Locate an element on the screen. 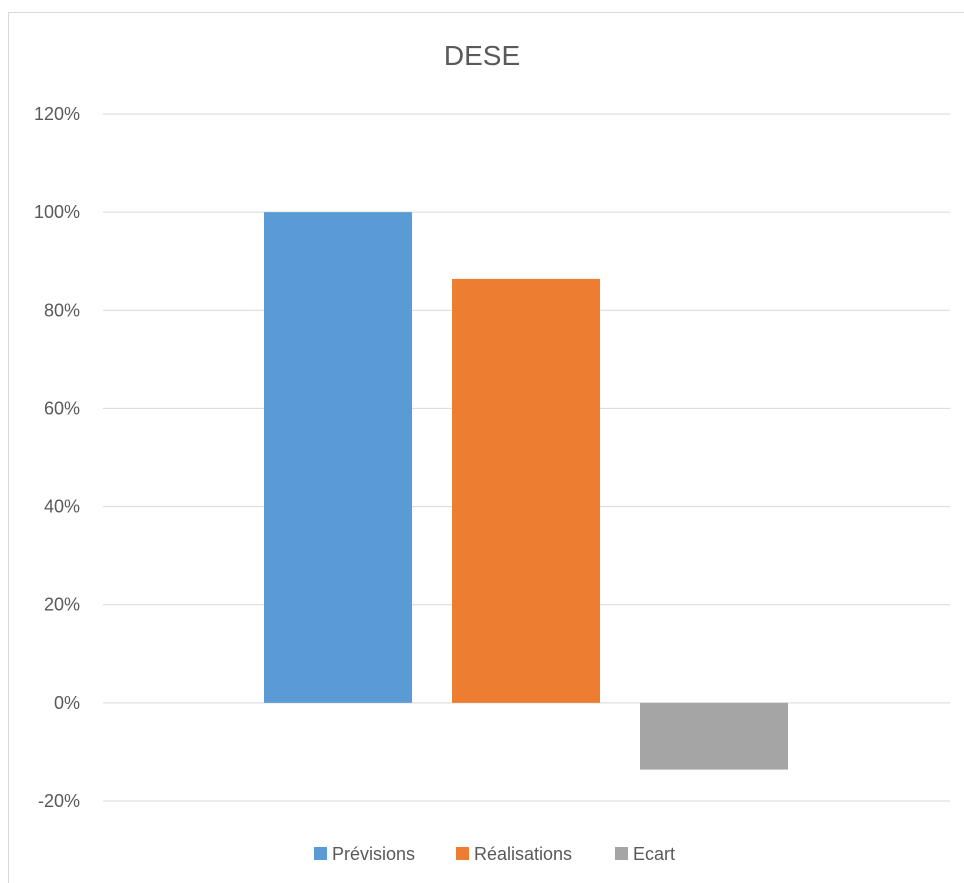 Image resolution: width=964 pixels, height=883 pixels. y-tick-label: 0% is located at coordinates (67, 703).